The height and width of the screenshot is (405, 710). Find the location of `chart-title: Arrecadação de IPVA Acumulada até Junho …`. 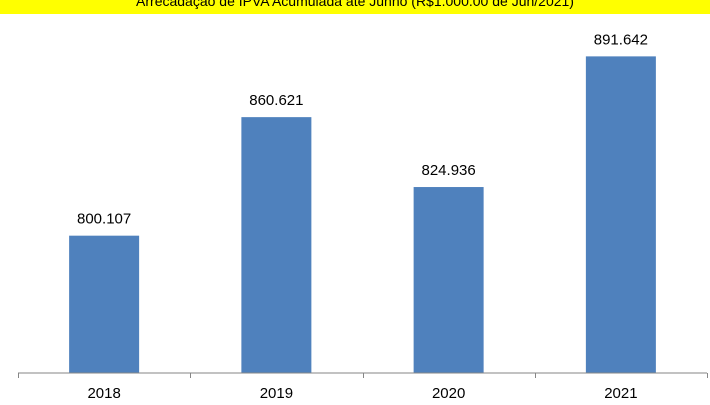

chart-title: Arrecadação de IPVA Acumulada até Junho … is located at coordinates (355, 7).